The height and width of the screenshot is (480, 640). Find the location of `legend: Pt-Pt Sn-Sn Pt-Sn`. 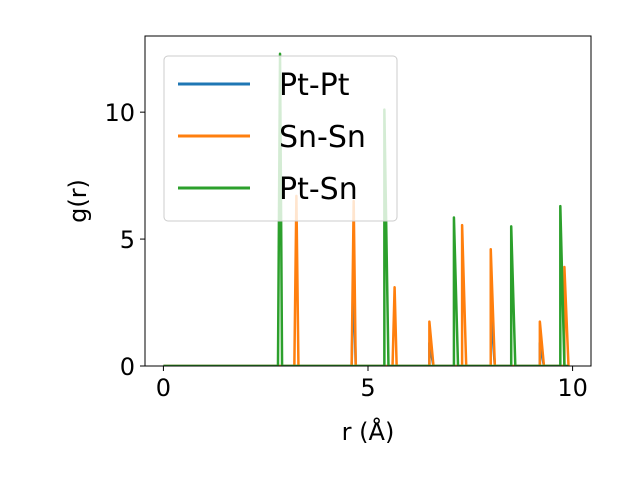

legend: Pt-Pt Sn-Sn Pt-Sn is located at coordinates (280, 138).